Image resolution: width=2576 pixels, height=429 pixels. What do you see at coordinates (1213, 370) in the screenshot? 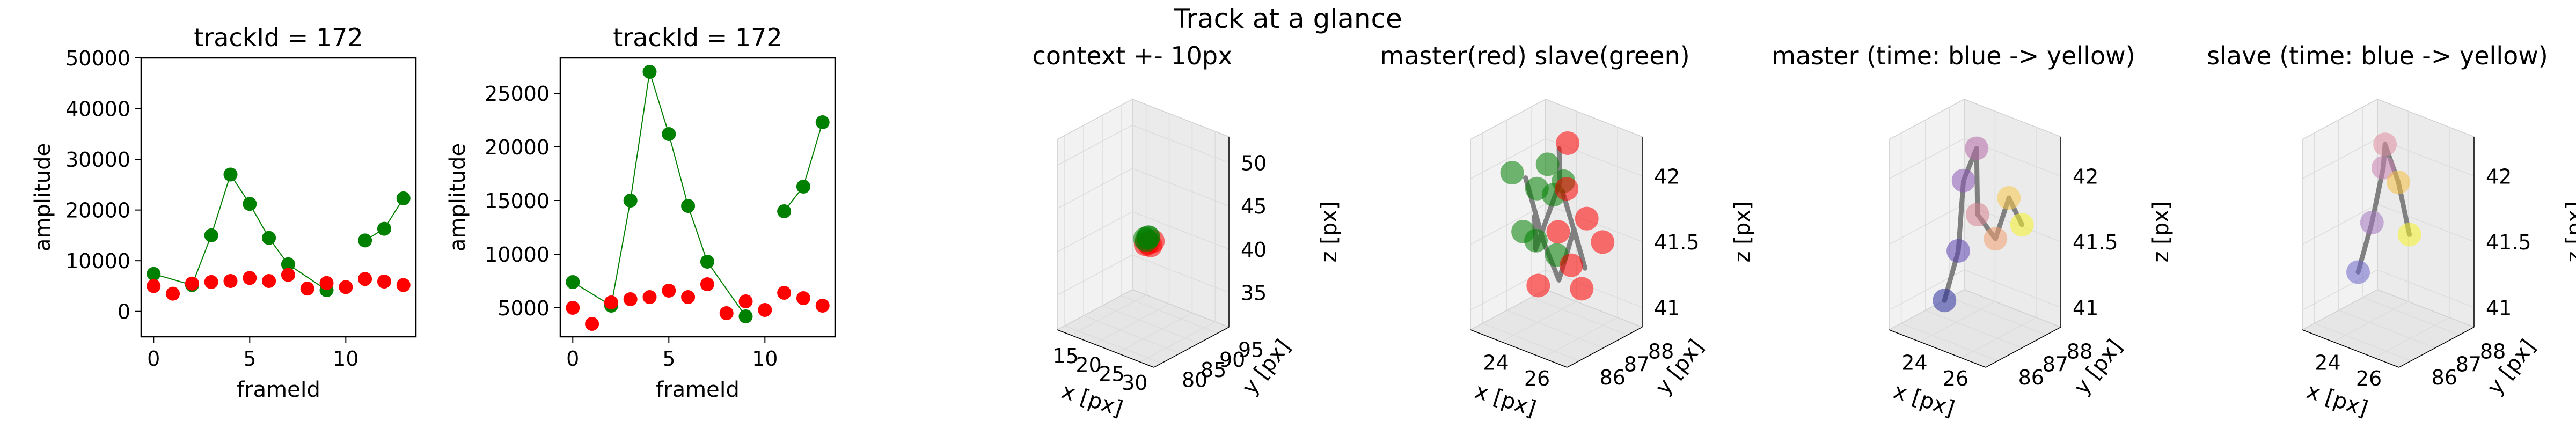
I see `y-tick-label: 85` at bounding box center [1213, 370].